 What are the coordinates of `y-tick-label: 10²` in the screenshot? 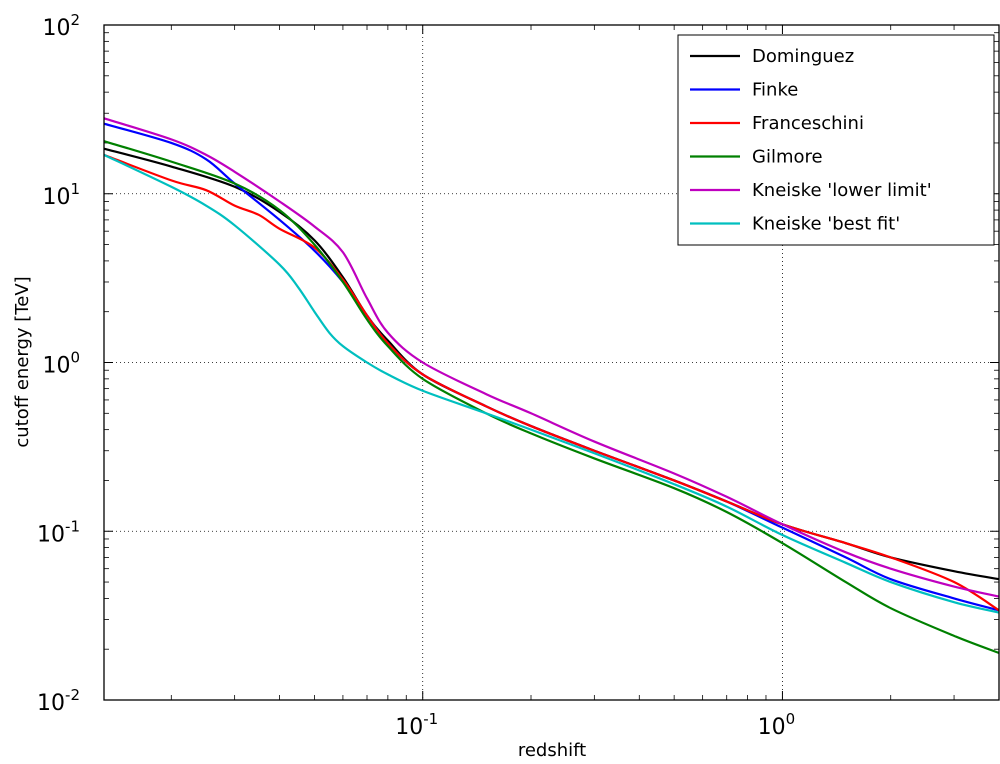 It's located at (61, 26).